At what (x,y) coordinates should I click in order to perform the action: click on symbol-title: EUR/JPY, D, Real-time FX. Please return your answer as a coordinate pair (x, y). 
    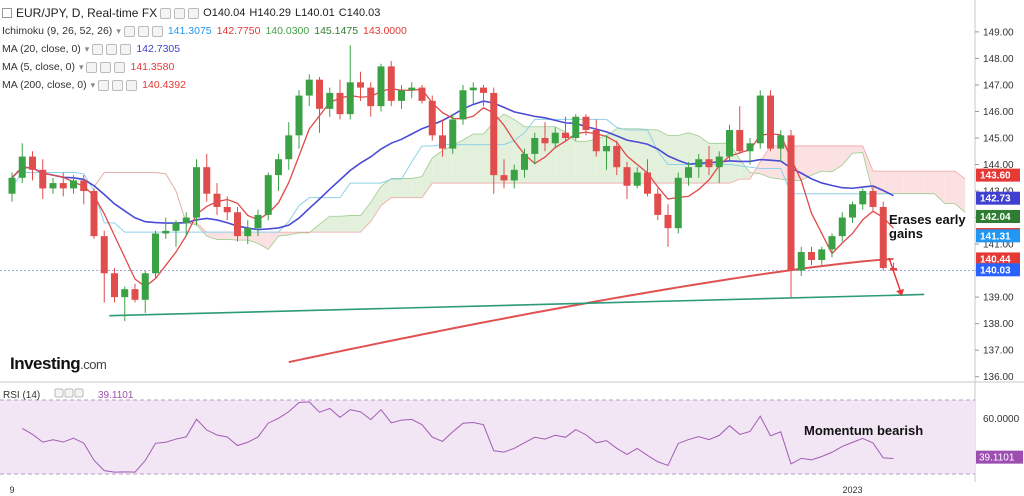
    Looking at the image, I should click on (87, 13).